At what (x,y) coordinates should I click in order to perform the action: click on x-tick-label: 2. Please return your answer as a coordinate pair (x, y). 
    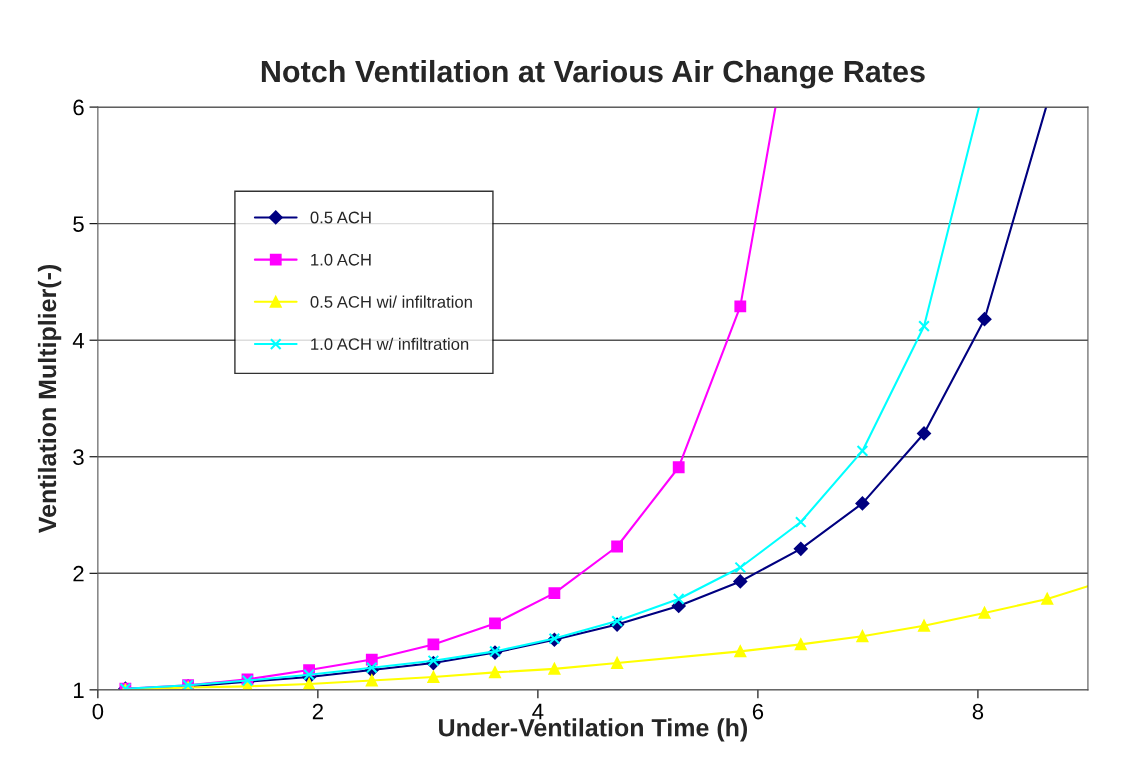
    Looking at the image, I should click on (317, 711).